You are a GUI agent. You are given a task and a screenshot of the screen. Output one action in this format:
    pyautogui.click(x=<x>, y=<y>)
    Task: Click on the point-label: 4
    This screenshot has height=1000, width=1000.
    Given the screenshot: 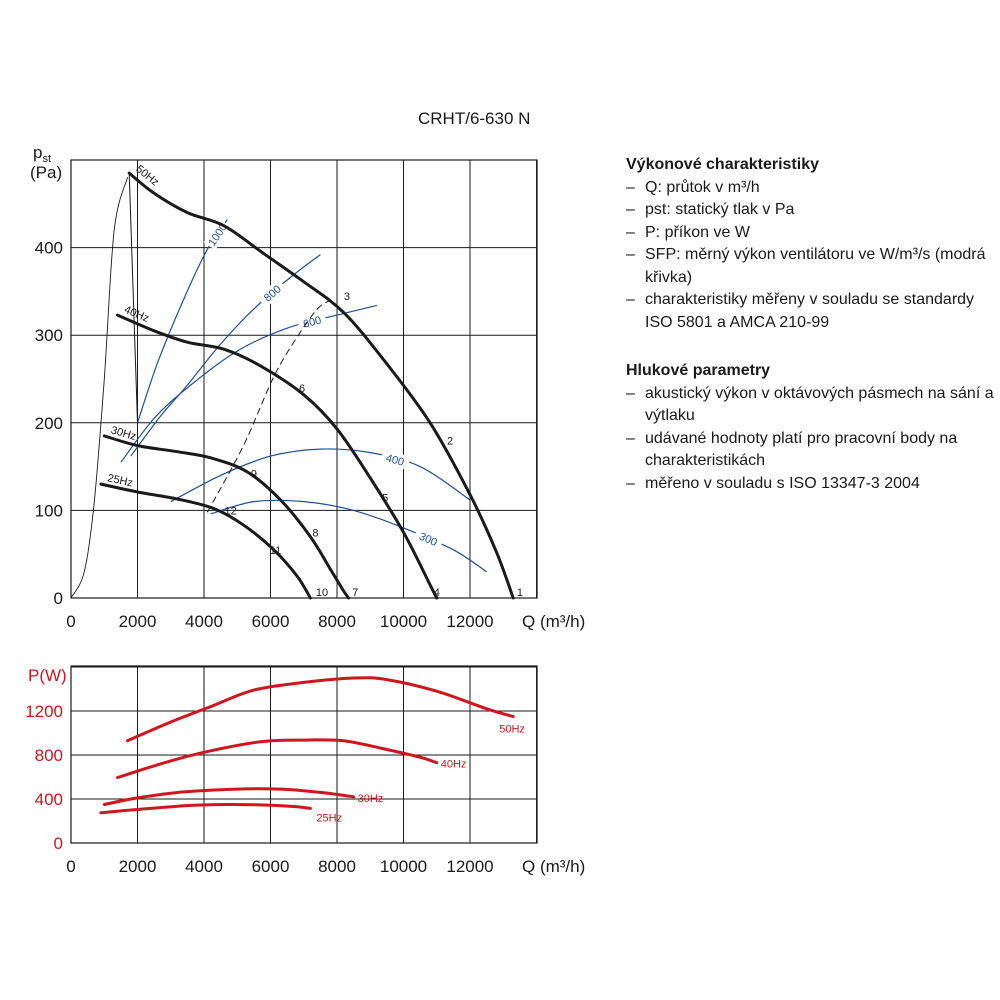 What is the action you would take?
    pyautogui.click(x=437, y=593)
    